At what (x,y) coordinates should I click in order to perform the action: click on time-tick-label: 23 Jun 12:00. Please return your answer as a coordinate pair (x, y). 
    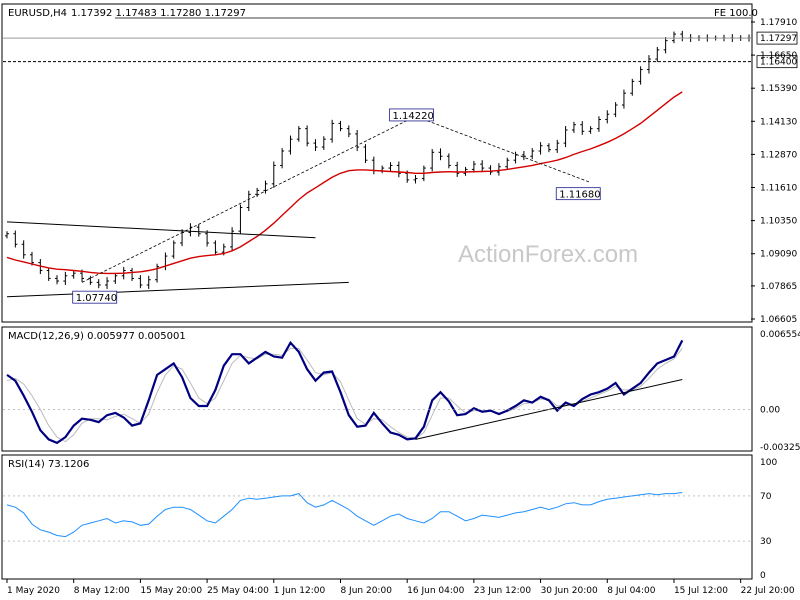
    Looking at the image, I should click on (502, 591).